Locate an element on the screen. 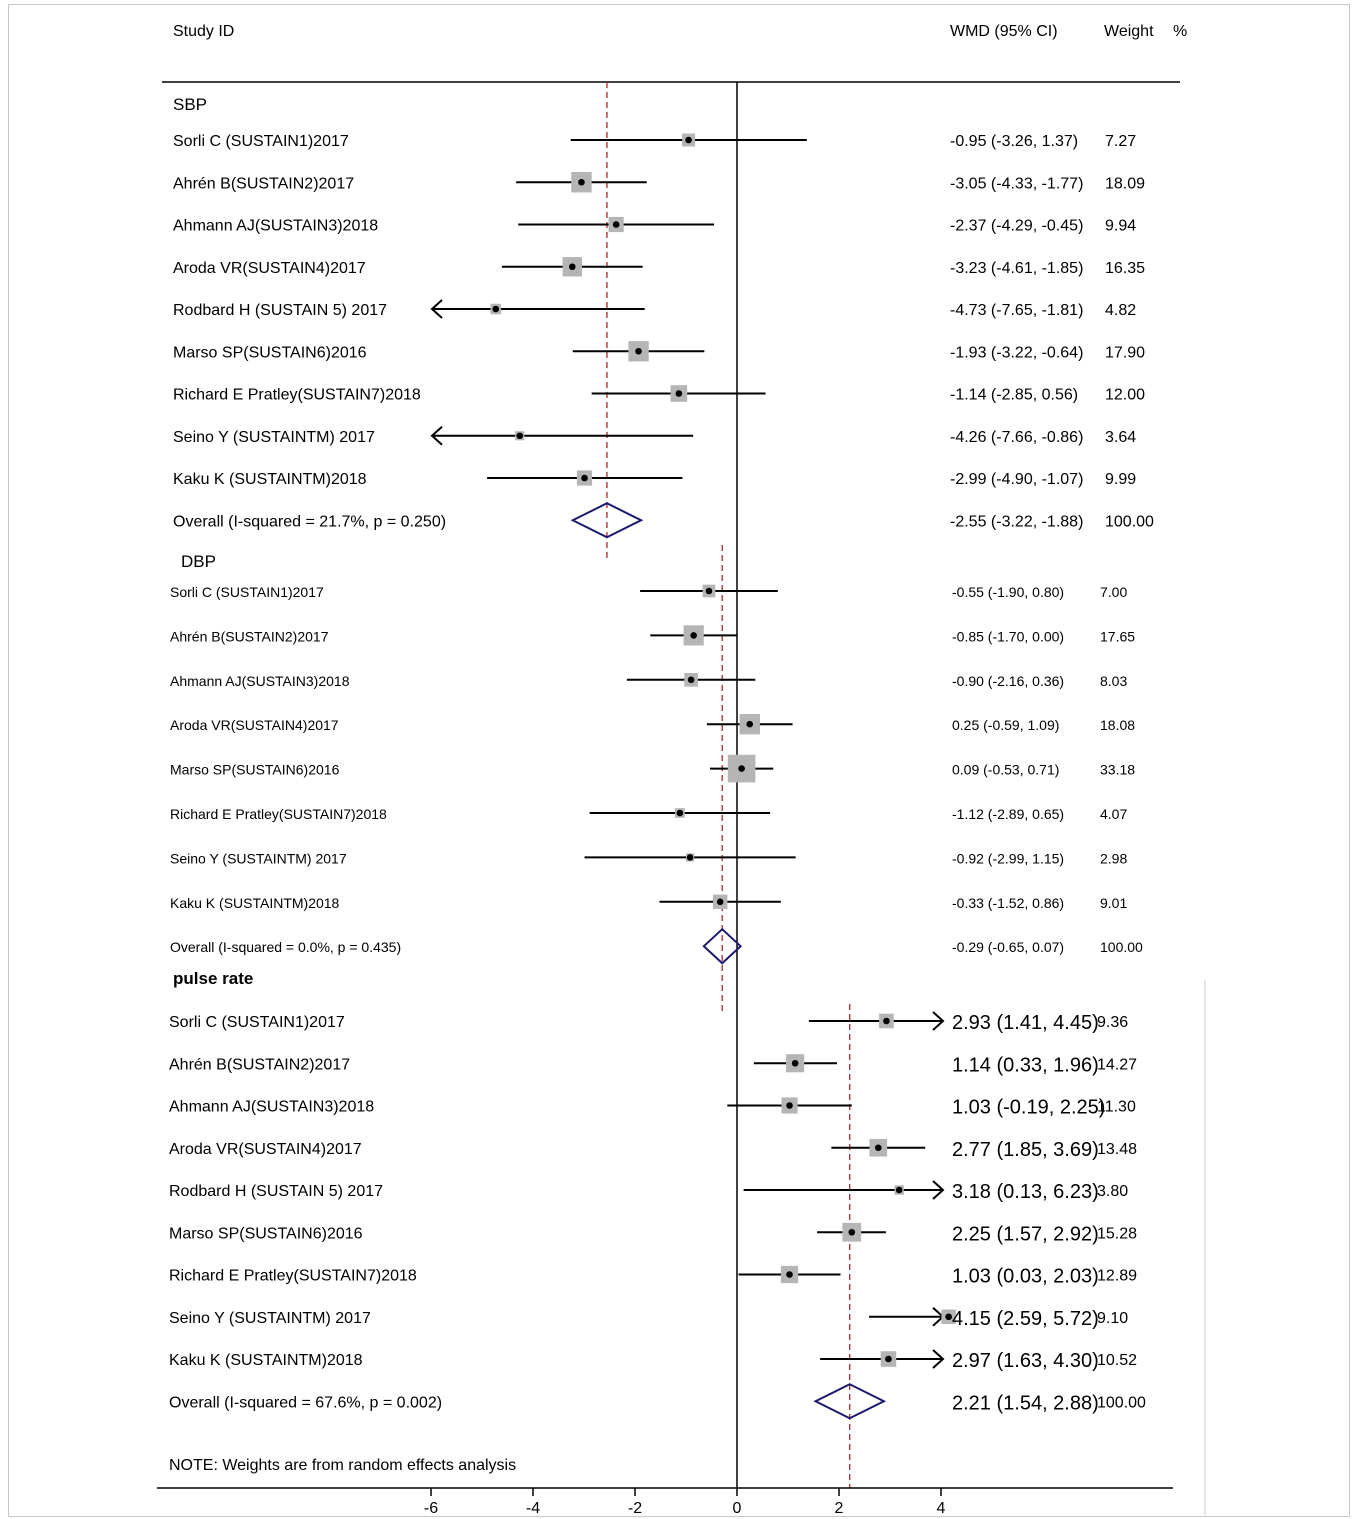  ci-text: -0.55 (-1.90, 0.80) is located at coordinates (1008, 592).